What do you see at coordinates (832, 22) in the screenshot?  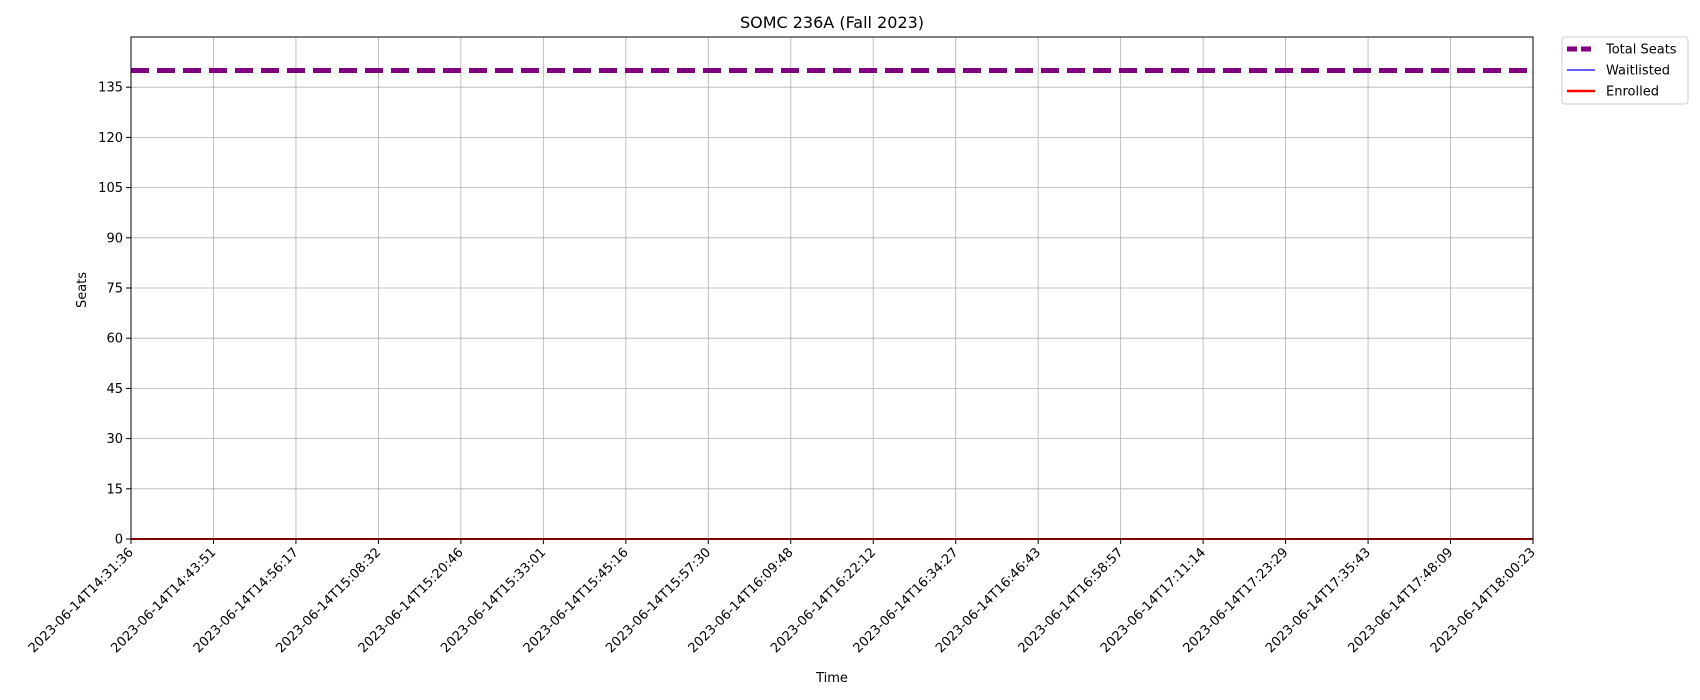 I see `chart-title: SOMC 236A (Fall 2023)` at bounding box center [832, 22].